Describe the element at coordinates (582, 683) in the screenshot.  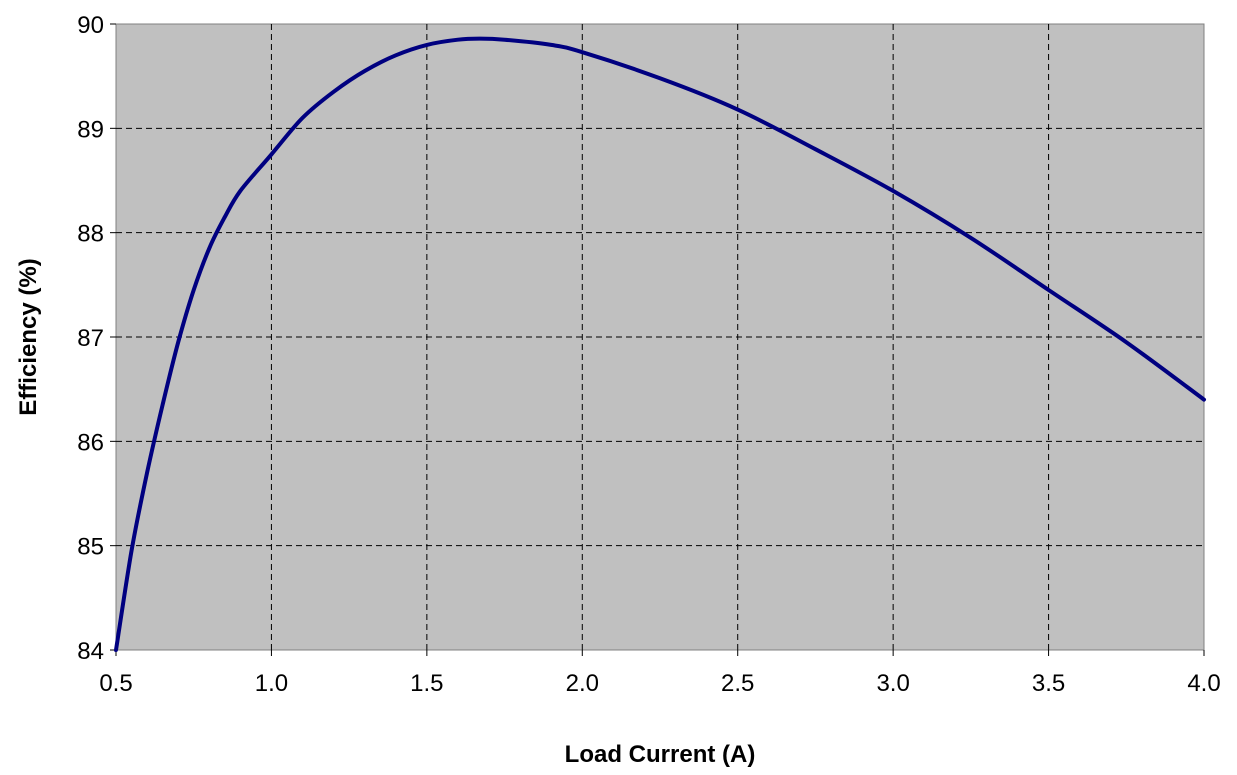
I see `x-tick-label: 2.0` at that location.